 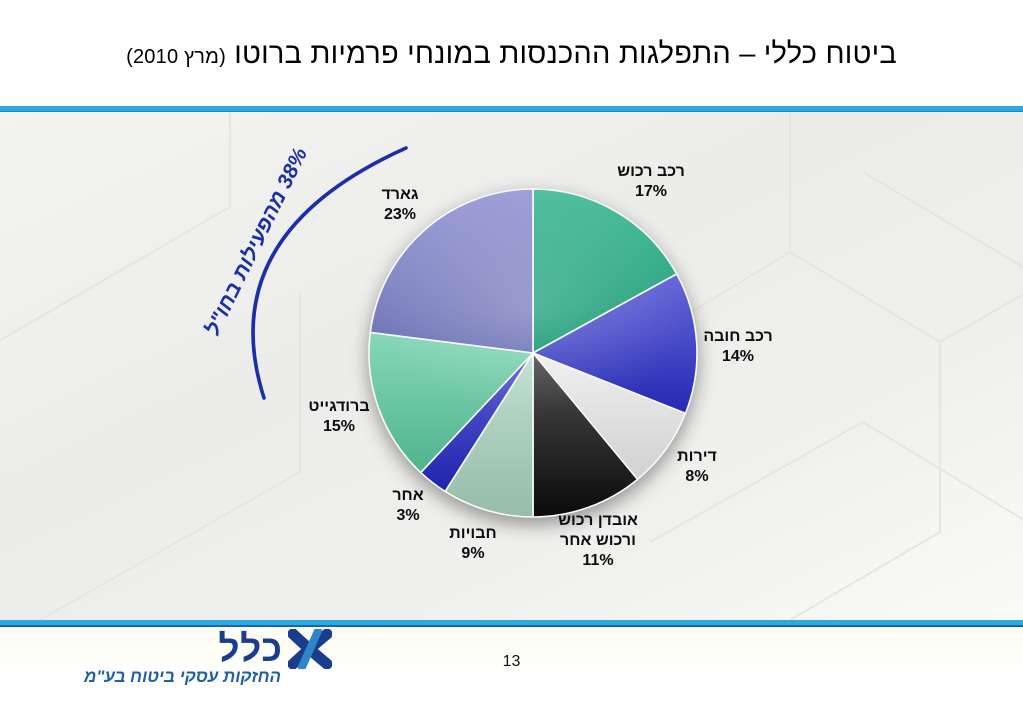 What do you see at coordinates (598, 540) in the screenshot?
I see `pie-label-3: אובדן רכוש ורכוש אחר 11%` at bounding box center [598, 540].